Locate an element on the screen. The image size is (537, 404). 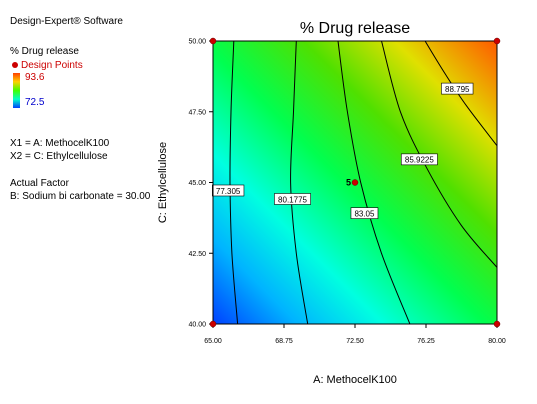
contour-label: 77.305 is located at coordinates (228, 191).